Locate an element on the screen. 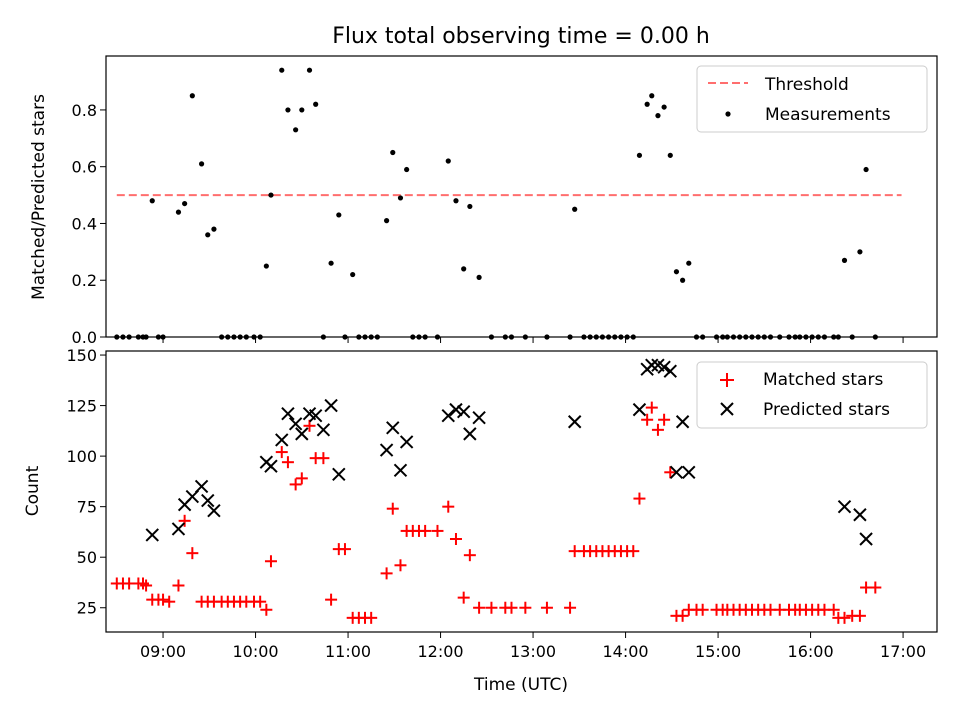  top-legend-box is located at coordinates (812, 99).